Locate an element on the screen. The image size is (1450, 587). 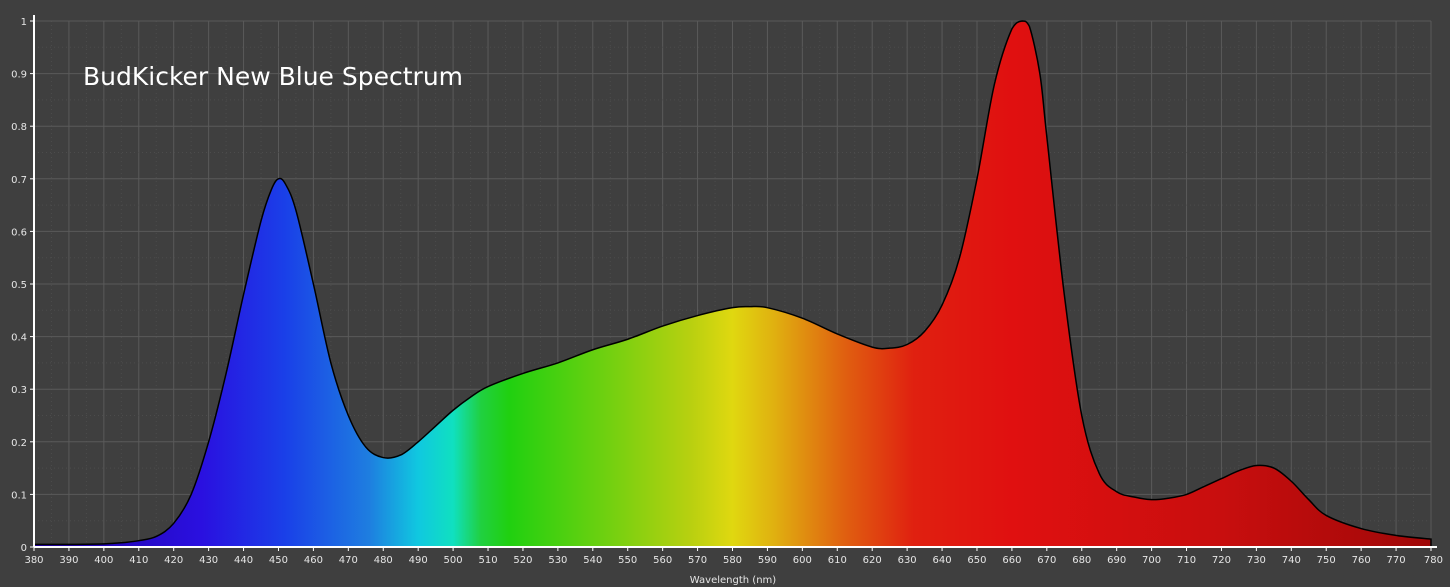
y-tick-label: 0.4 is located at coordinates (19, 338).